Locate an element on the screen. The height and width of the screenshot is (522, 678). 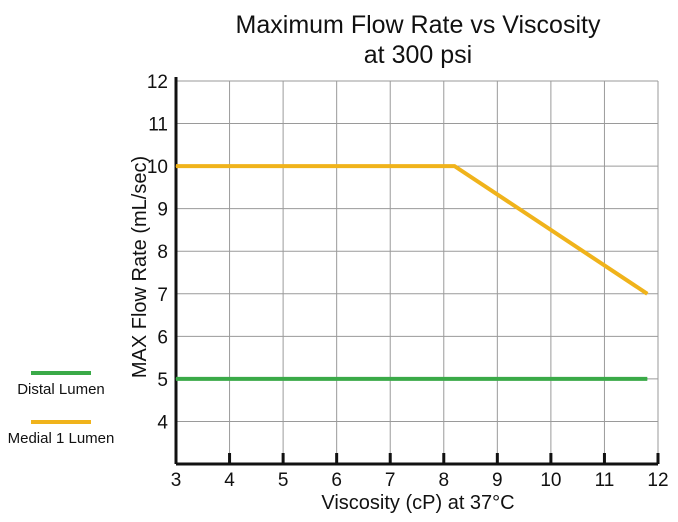
x-axis-label: Viscosity (cP) at 37°C is located at coordinates (417, 503).